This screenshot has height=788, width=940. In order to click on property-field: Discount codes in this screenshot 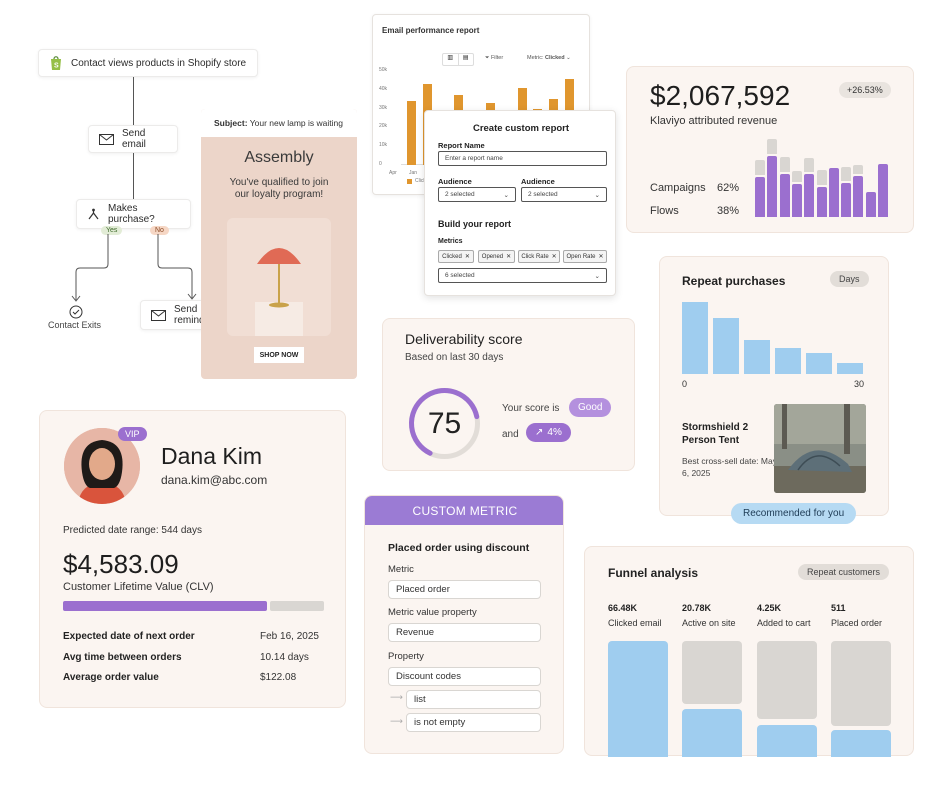, I will do `click(464, 676)`.